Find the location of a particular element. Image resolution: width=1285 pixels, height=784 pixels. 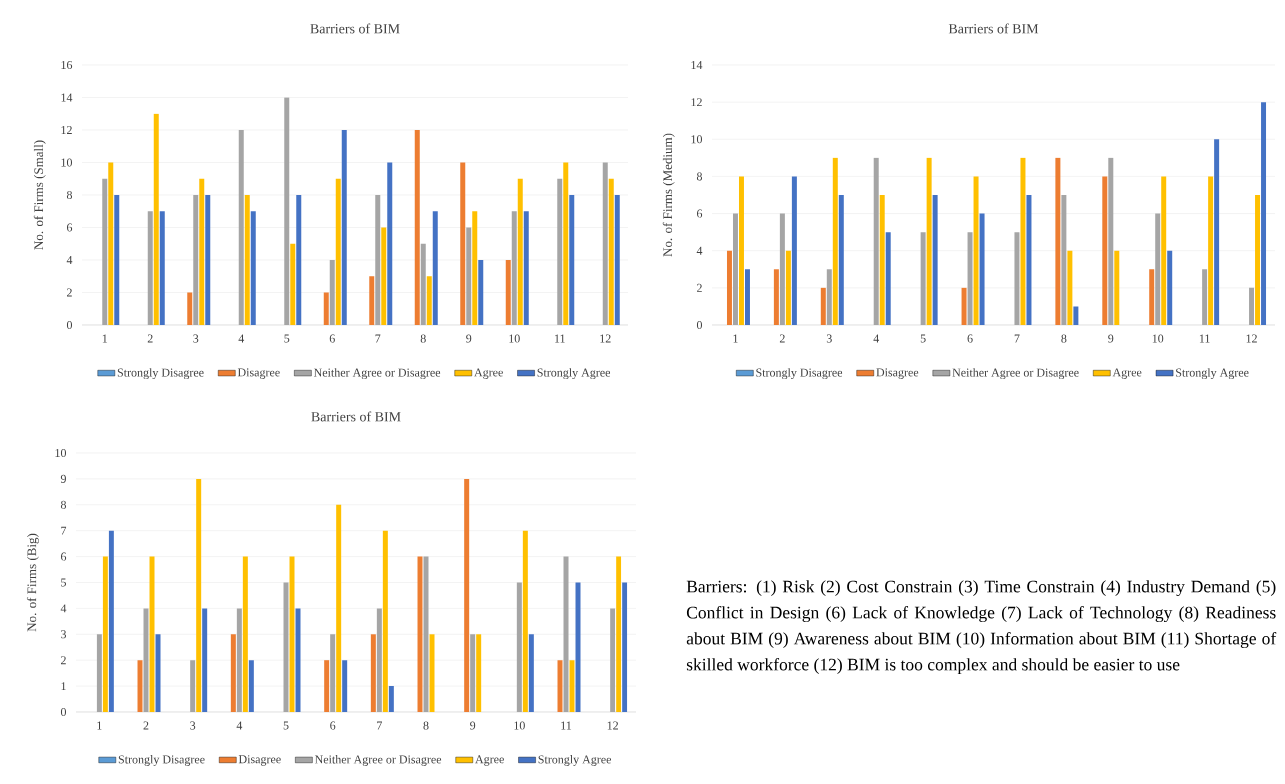

y-tick-label: 9 is located at coordinates (63, 478).